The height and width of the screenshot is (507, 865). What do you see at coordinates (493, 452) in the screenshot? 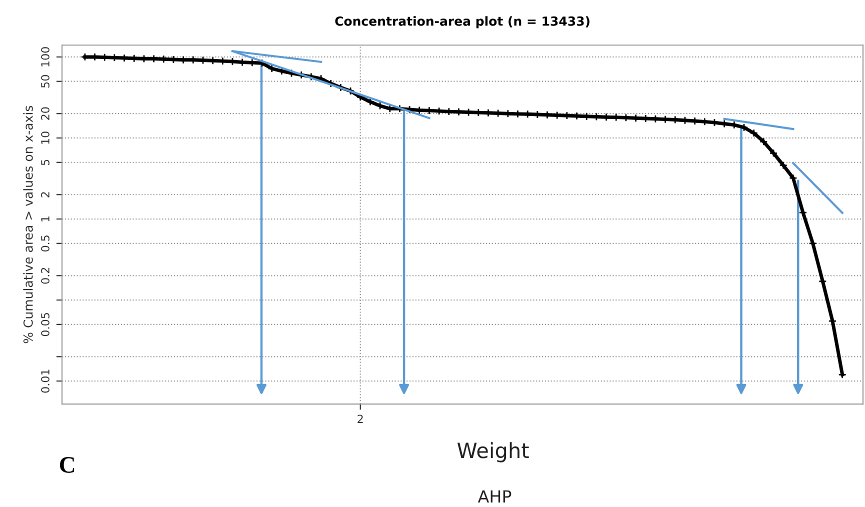
I see `x-axis-title: Weight` at bounding box center [493, 452].